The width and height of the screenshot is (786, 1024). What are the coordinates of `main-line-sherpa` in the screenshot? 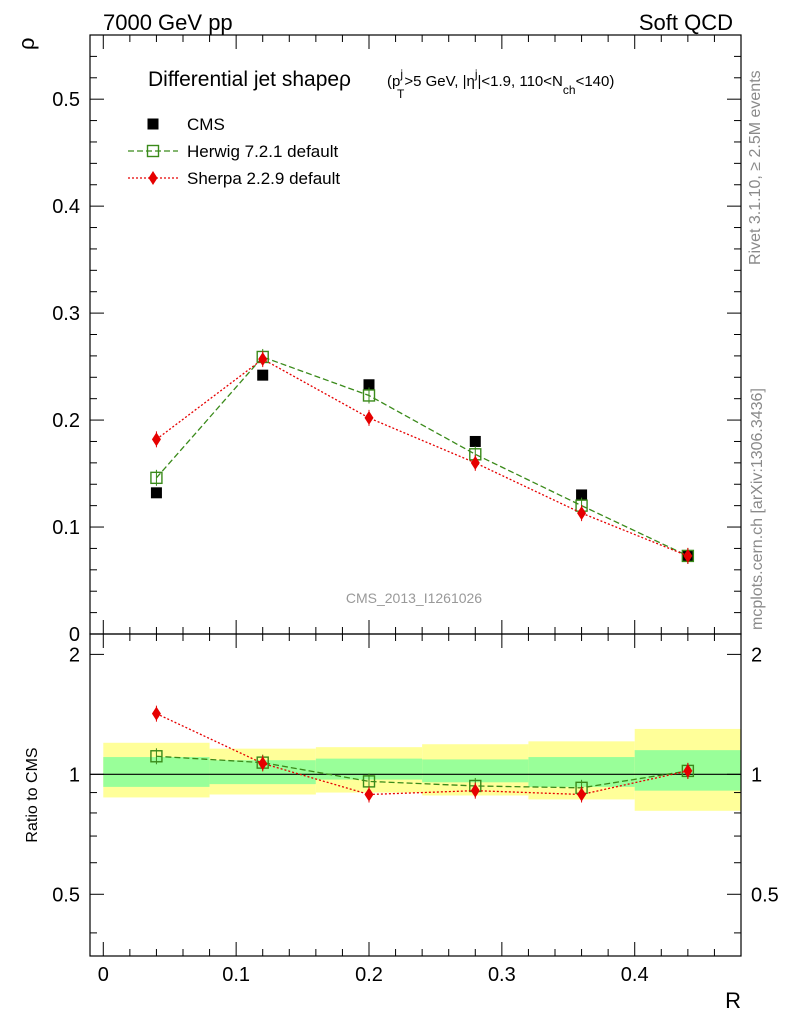 It's located at (422, 457).